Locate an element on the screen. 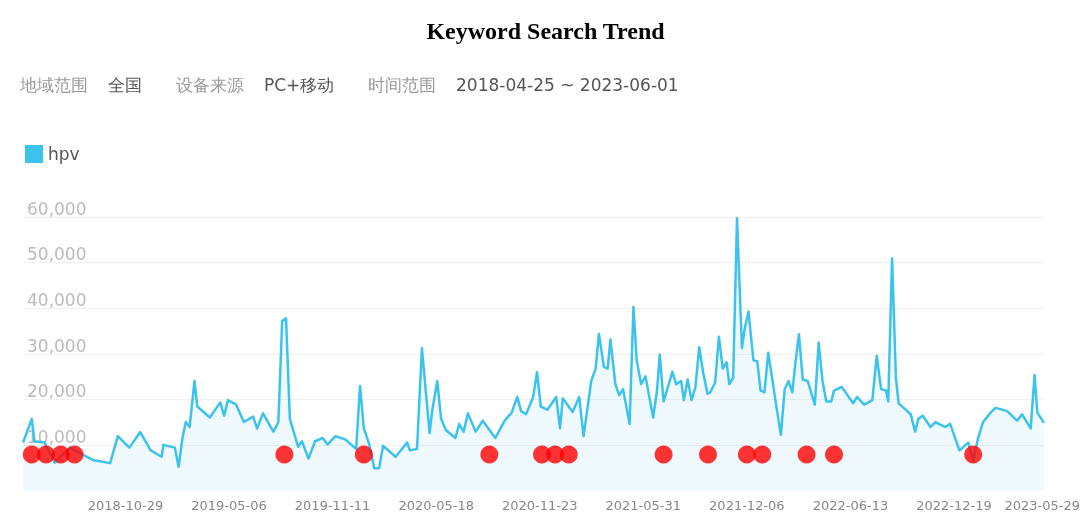 Image resolution: width=1091 pixels, height=529 pixels. x-tick-label: 2019-05-06 is located at coordinates (229, 505).